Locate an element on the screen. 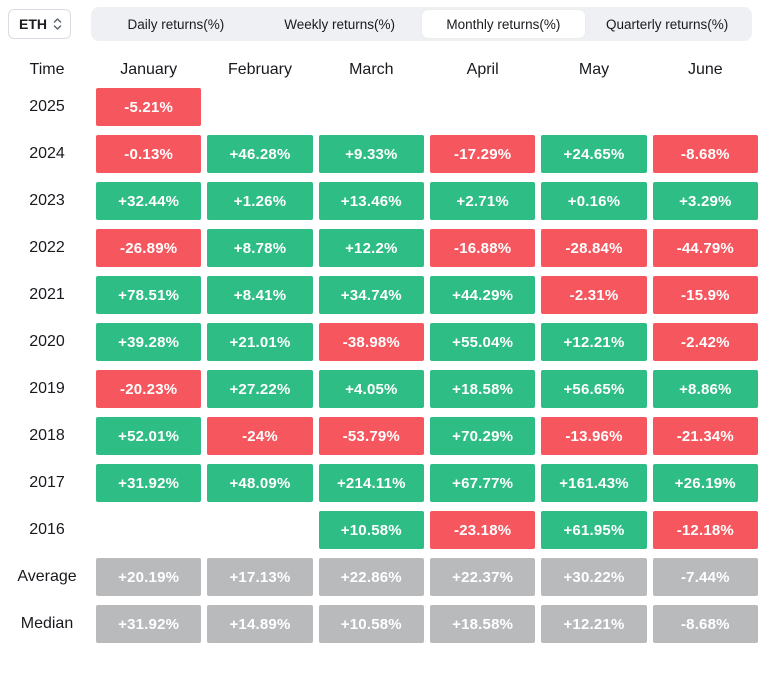 The width and height of the screenshot is (762, 676). return-cell: +20.19% is located at coordinates (149, 577).